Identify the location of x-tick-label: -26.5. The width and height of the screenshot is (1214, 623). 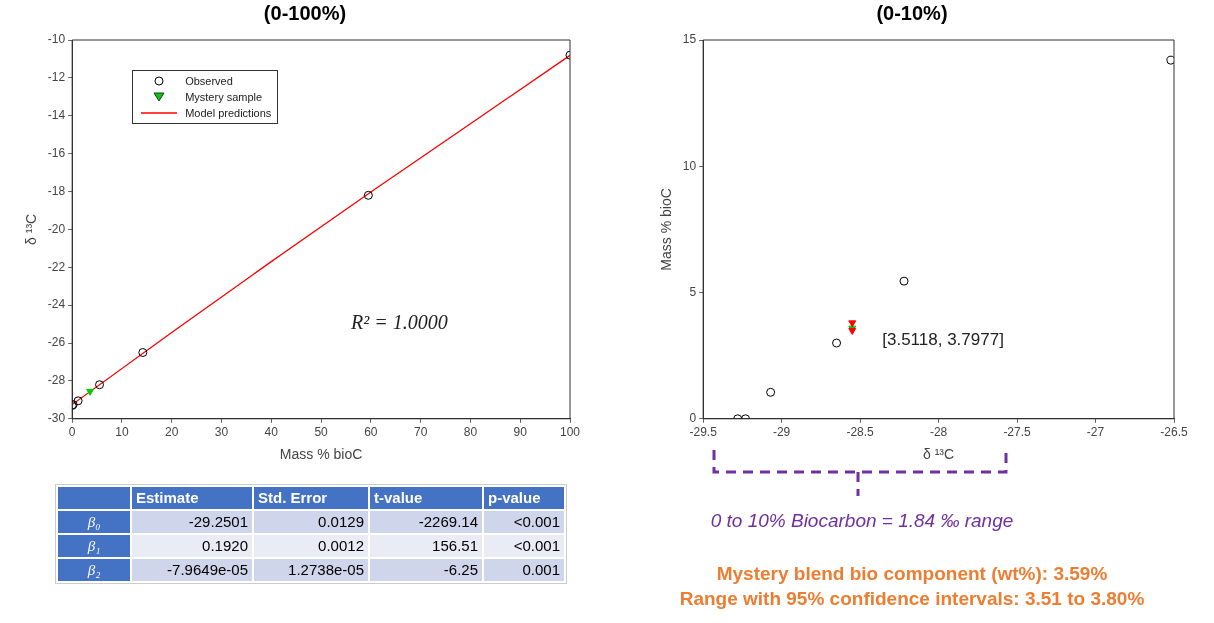
(1174, 432).